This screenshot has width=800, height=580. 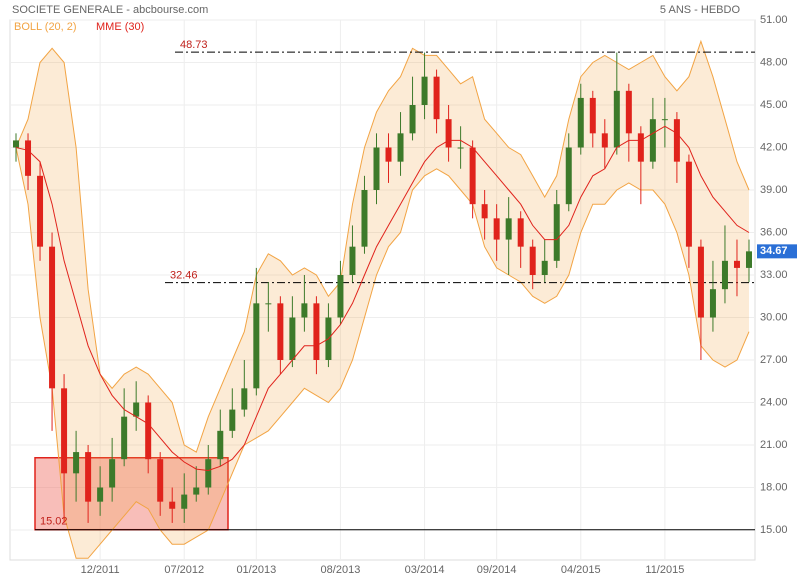 What do you see at coordinates (774, 251) in the screenshot?
I see `last-price-label: 34.67` at bounding box center [774, 251].